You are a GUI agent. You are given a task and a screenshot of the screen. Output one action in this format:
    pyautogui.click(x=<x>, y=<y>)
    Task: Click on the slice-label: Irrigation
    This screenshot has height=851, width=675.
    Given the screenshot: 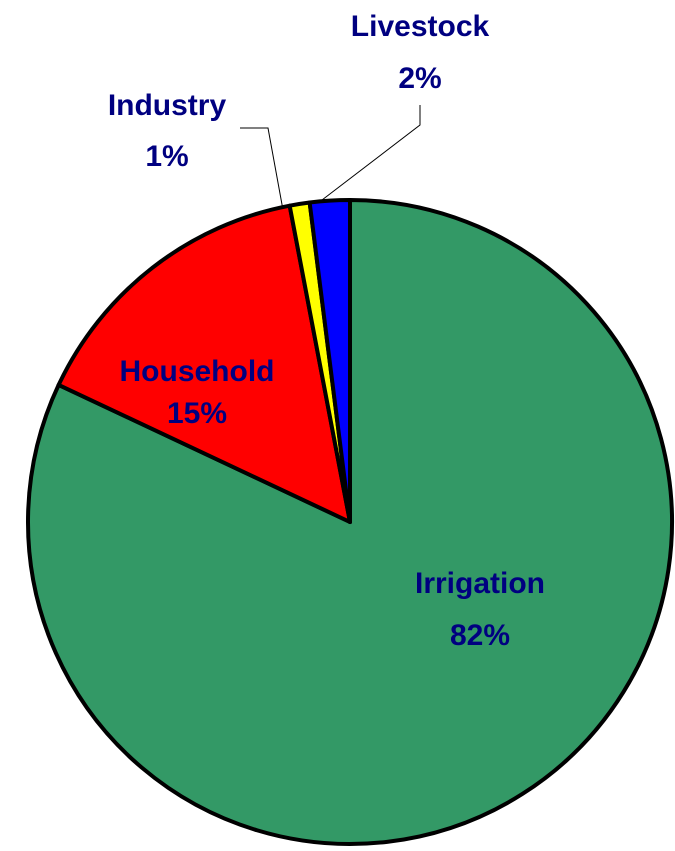 What is the action you would take?
    pyautogui.click(x=480, y=583)
    